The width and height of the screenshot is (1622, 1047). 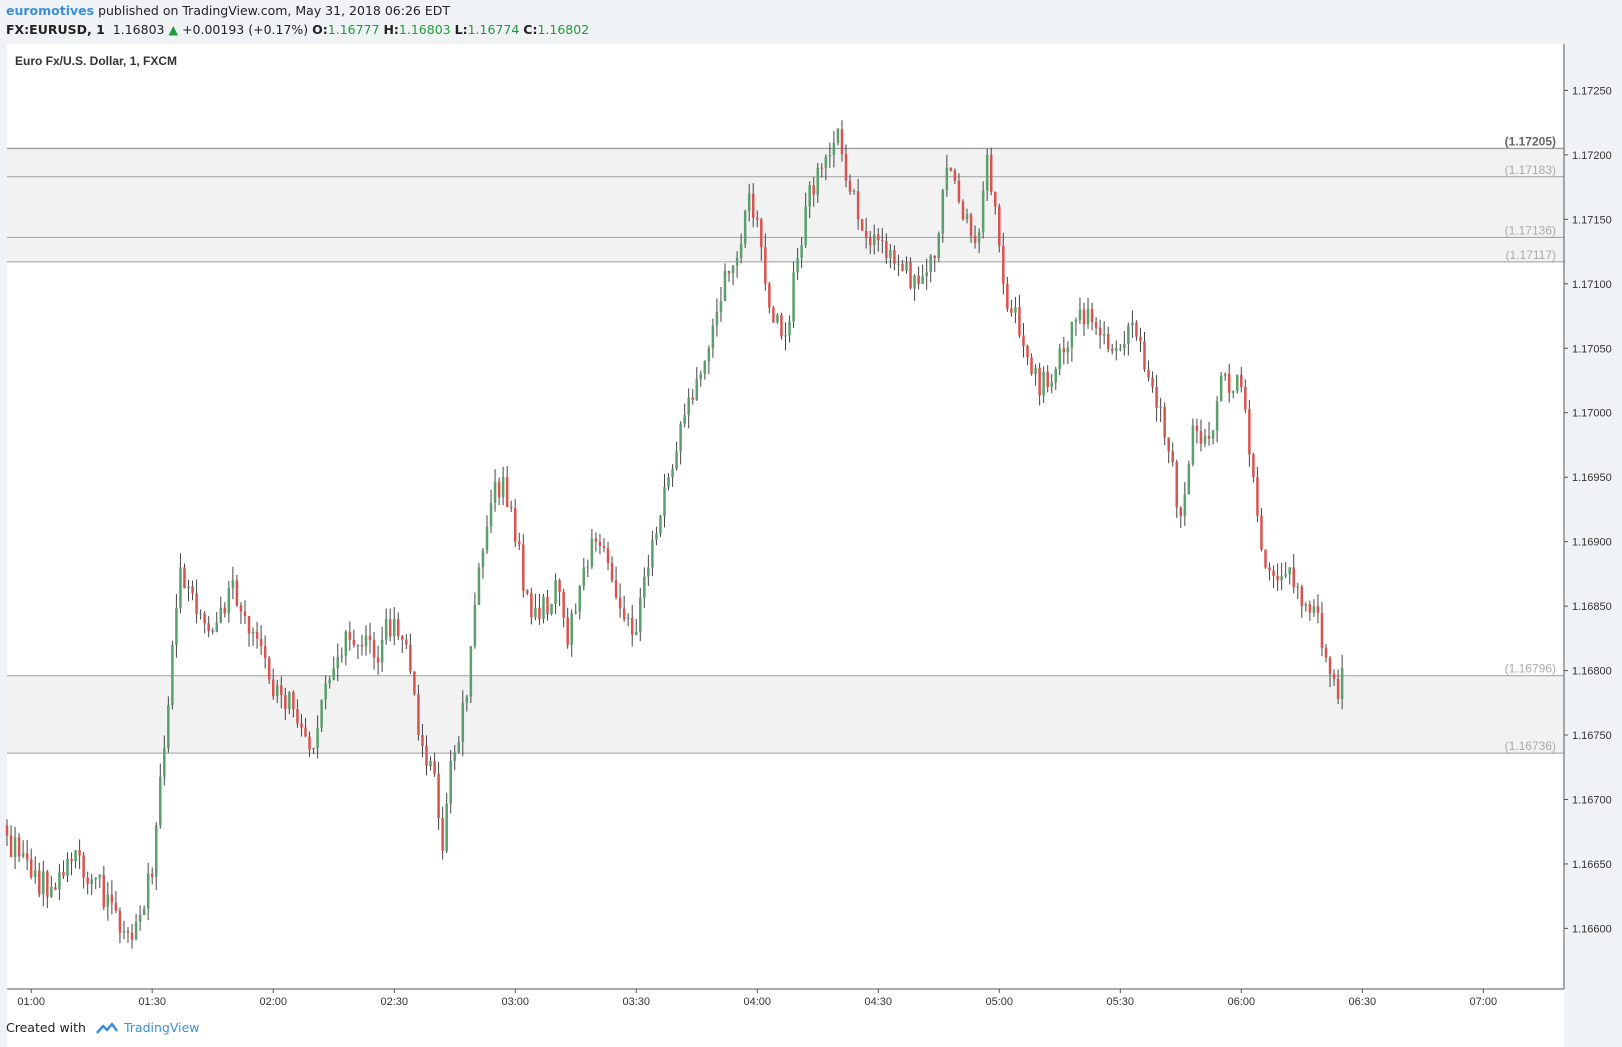 What do you see at coordinates (879, 1002) in the screenshot?
I see `x-tick-label-7: 04:30` at bounding box center [879, 1002].